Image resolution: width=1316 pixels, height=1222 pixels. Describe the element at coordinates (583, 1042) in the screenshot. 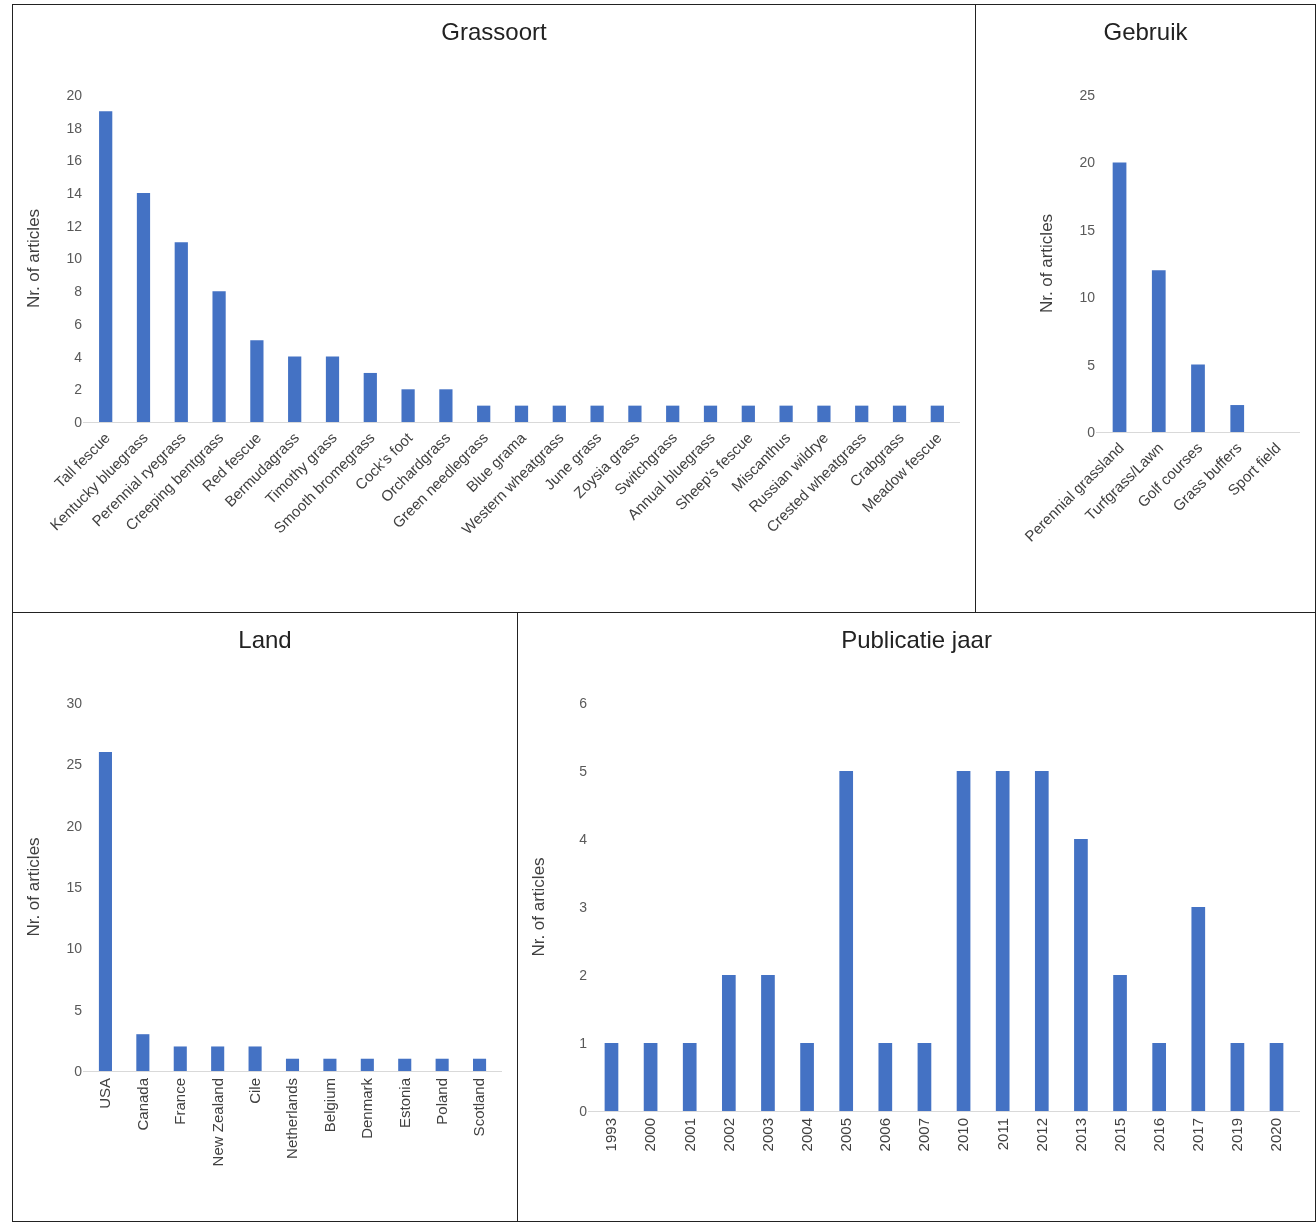

I see `y-tick-label: 1` at that location.